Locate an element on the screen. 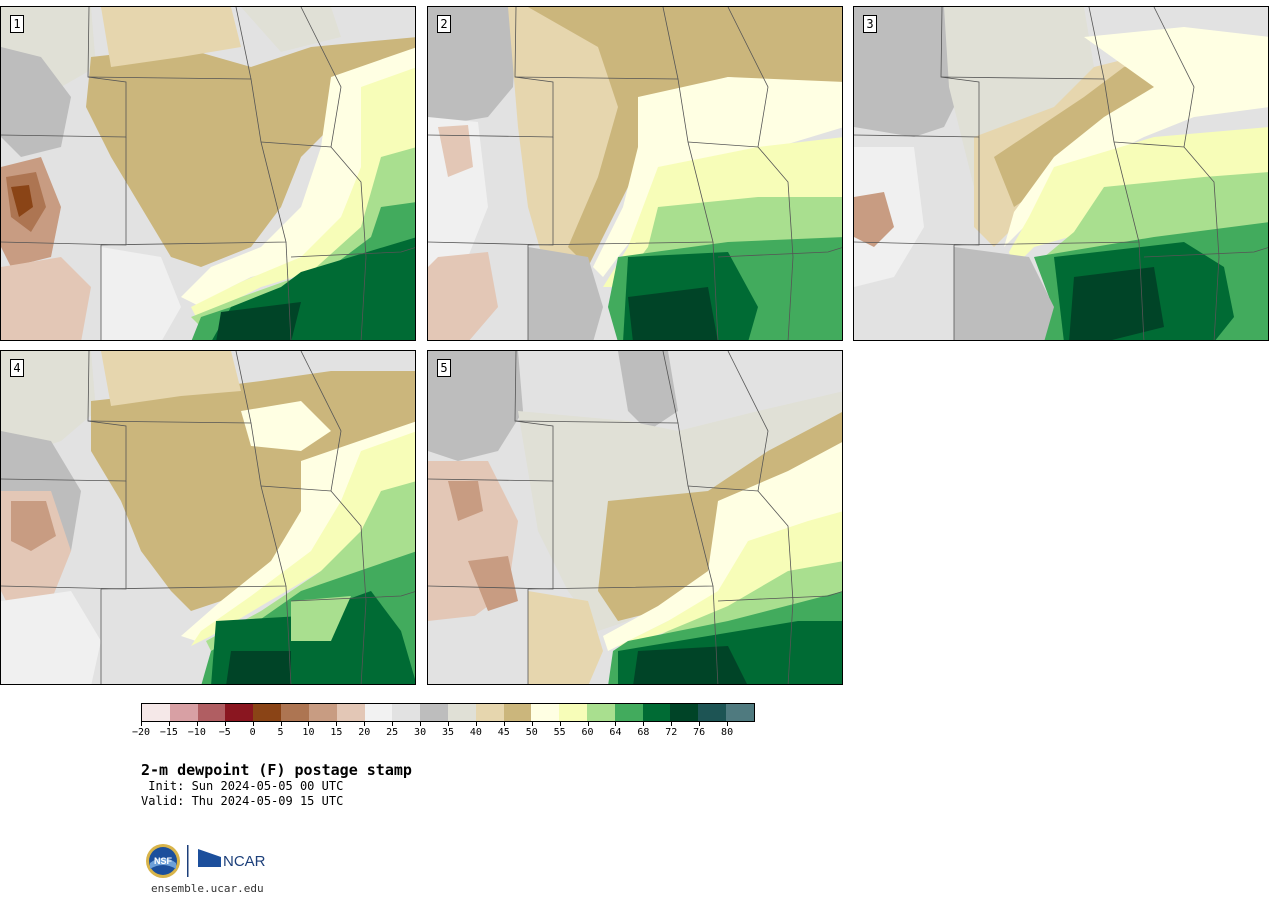  colorbar-tick-label: −10 is located at coordinates (196, 732).